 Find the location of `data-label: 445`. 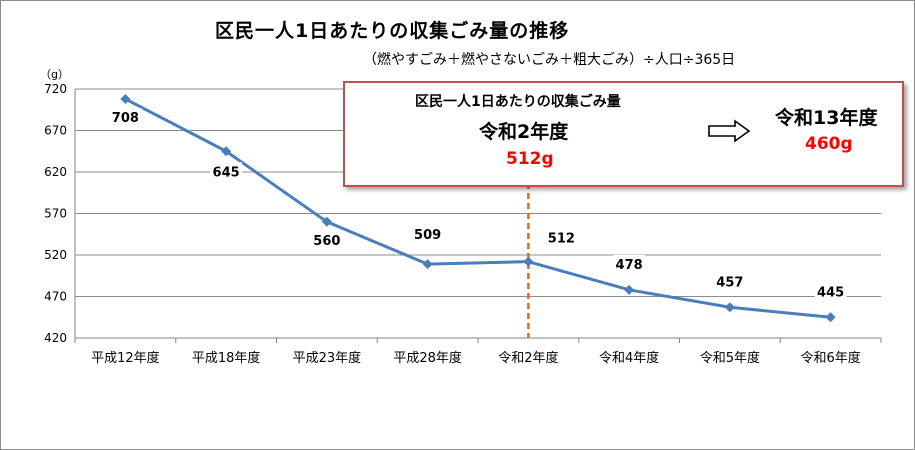

data-label: 445 is located at coordinates (830, 292).